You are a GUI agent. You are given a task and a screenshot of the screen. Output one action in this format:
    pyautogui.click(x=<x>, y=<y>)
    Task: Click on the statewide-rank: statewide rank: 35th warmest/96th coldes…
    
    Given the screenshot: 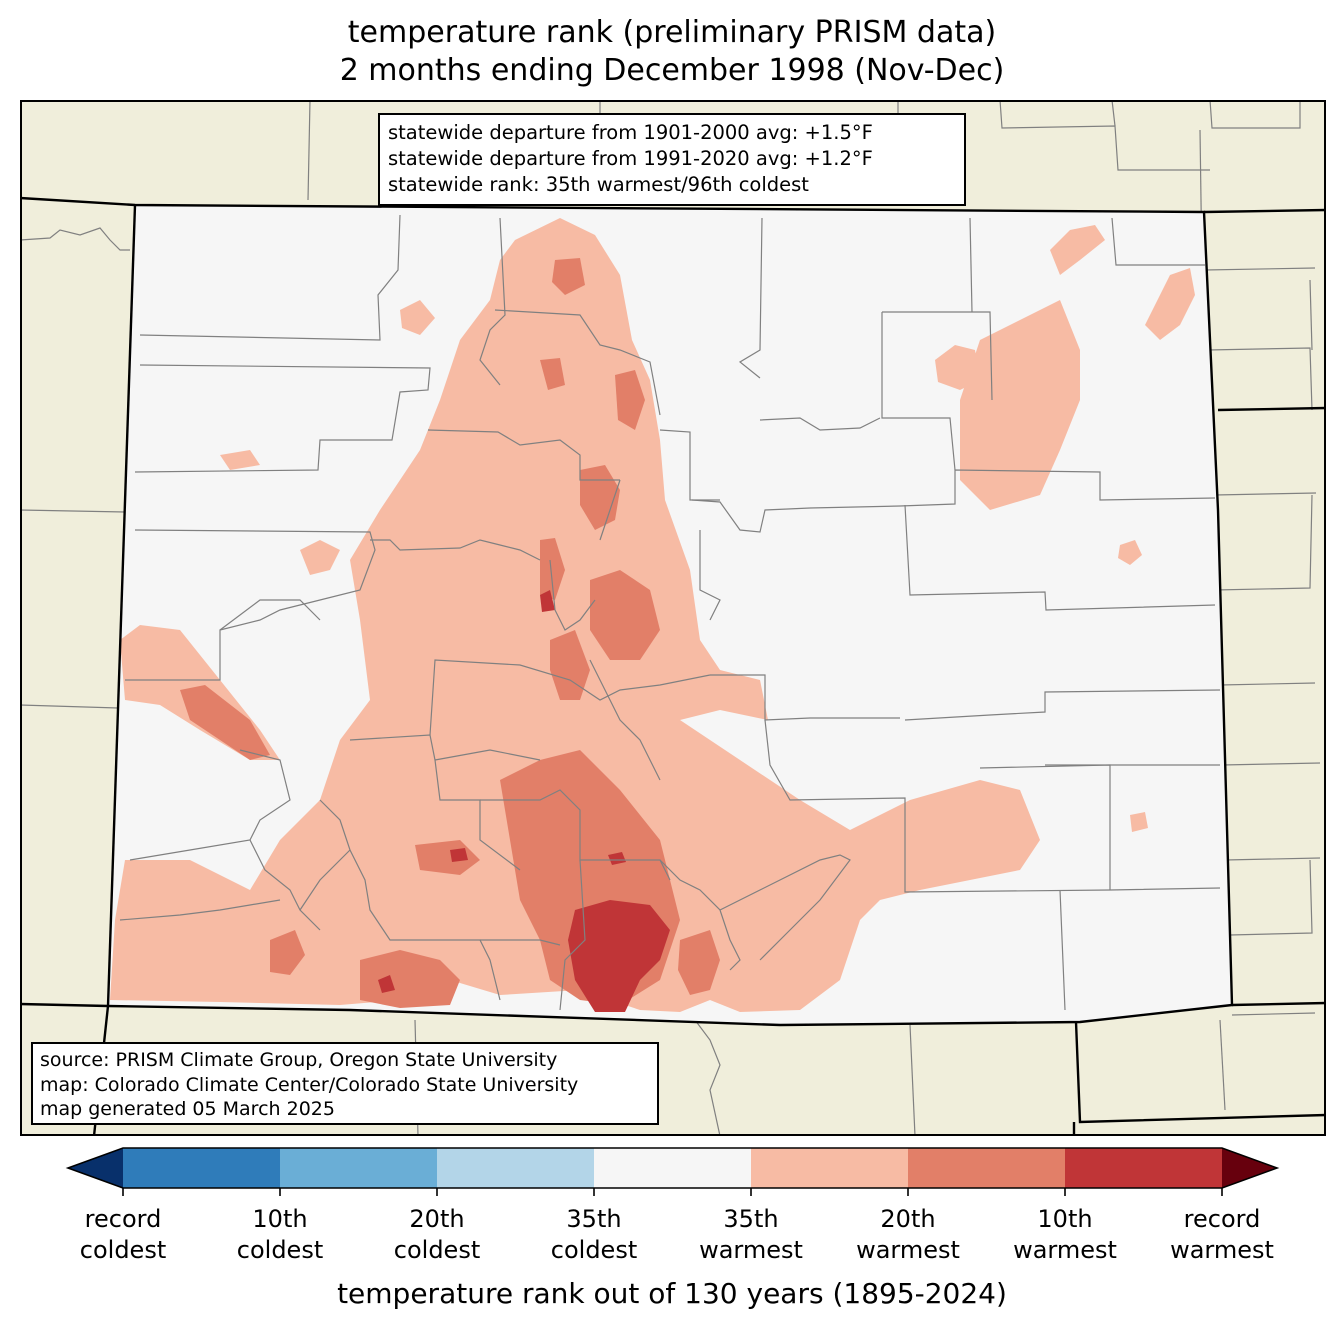 What is the action you would take?
    pyautogui.click(x=598, y=184)
    